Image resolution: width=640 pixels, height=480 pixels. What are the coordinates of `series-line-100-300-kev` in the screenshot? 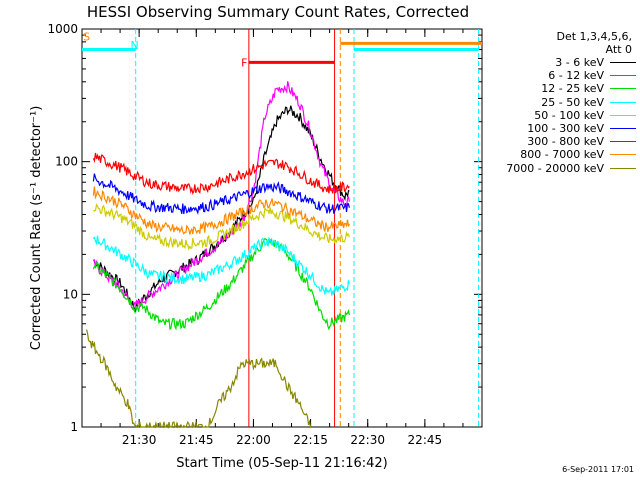 It's located at (221, 194).